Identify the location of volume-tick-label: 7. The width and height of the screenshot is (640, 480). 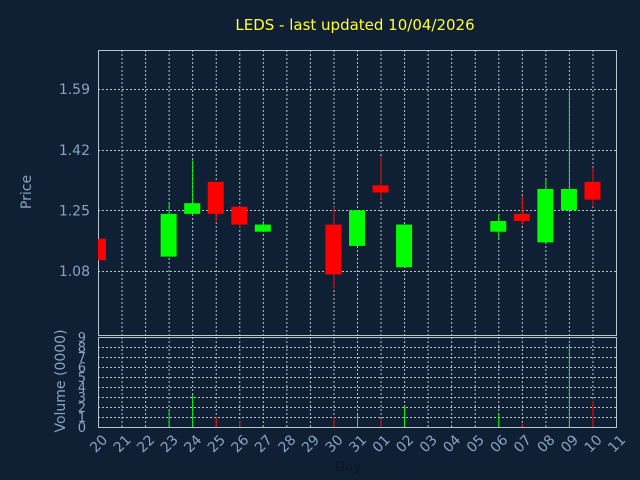
(82, 358).